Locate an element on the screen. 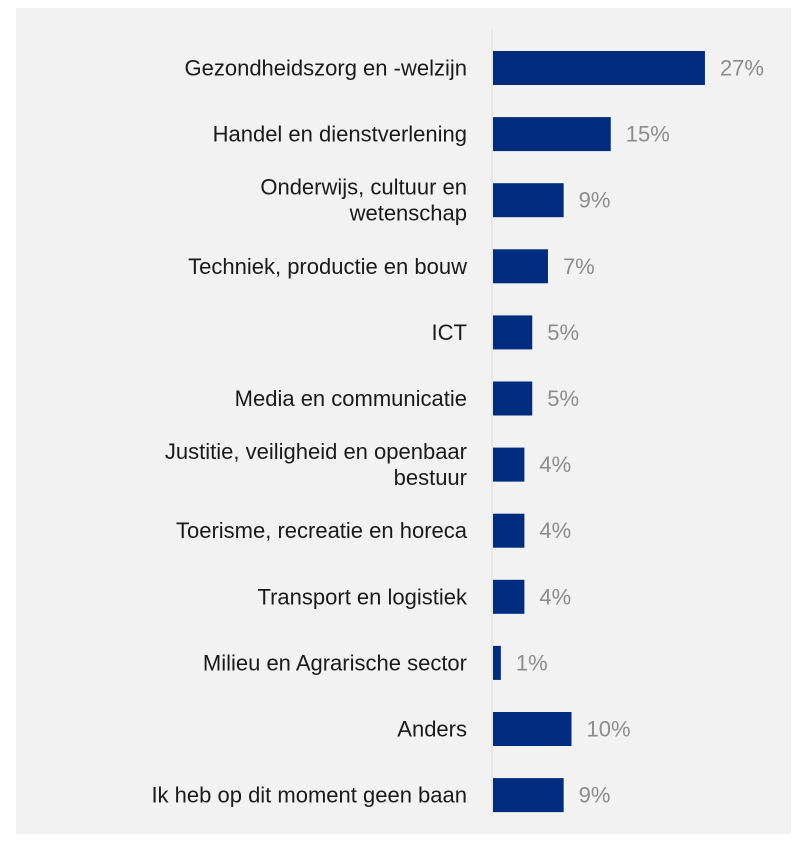  value-label: 7% is located at coordinates (579, 266).